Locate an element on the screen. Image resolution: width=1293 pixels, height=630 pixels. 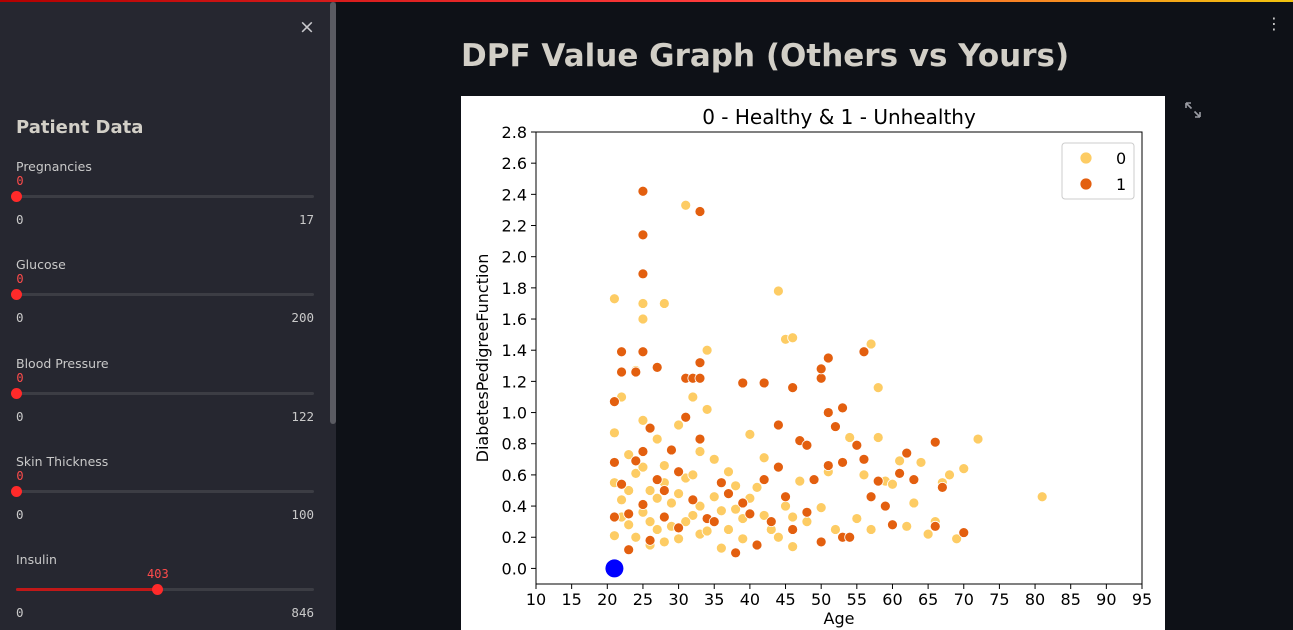
y-tick-label: 0.6 is located at coordinates (514, 475).